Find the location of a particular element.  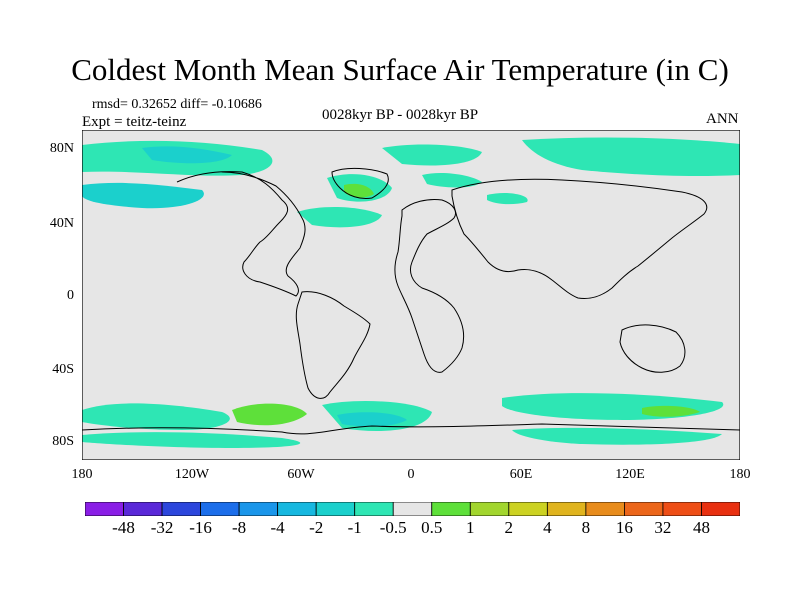

colorbar-label: 0.5 is located at coordinates (432, 527).